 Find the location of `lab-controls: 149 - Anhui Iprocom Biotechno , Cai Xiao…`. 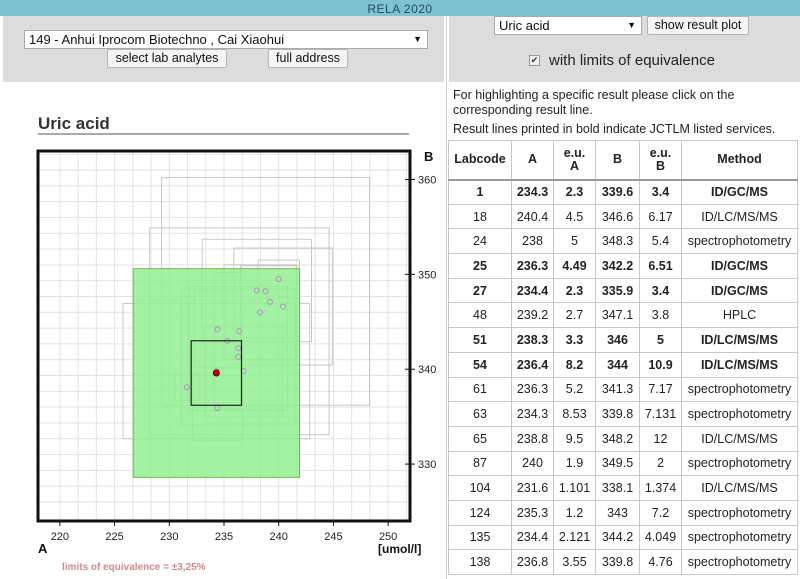

lab-controls: 149 - Anhui Iprocom Biotechno , Cai Xiao… is located at coordinates (223, 49).